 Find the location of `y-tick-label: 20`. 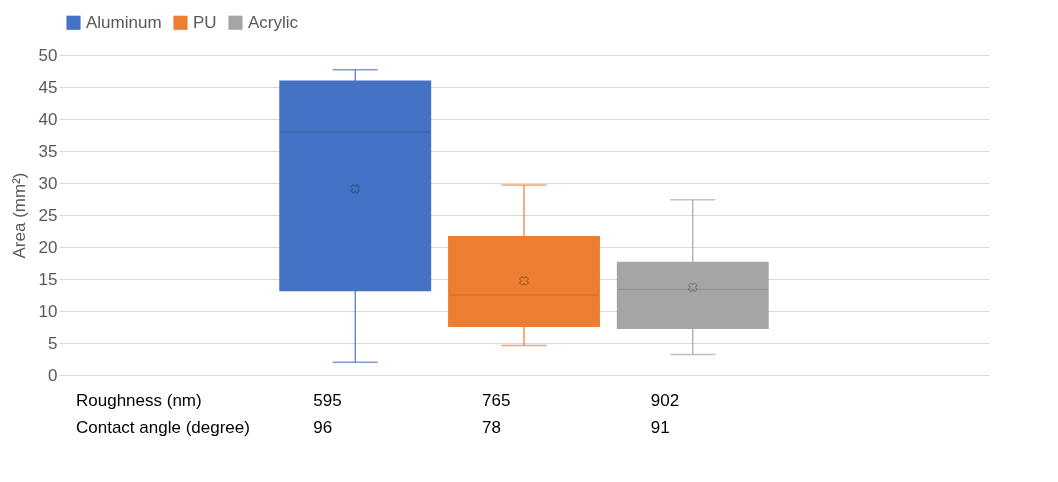

y-tick-label: 20 is located at coordinates (48, 247).